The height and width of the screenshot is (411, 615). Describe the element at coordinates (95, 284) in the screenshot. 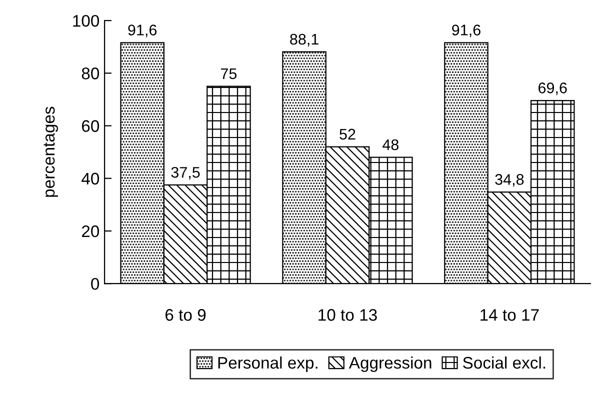

I see `y-tick-label: 0` at that location.